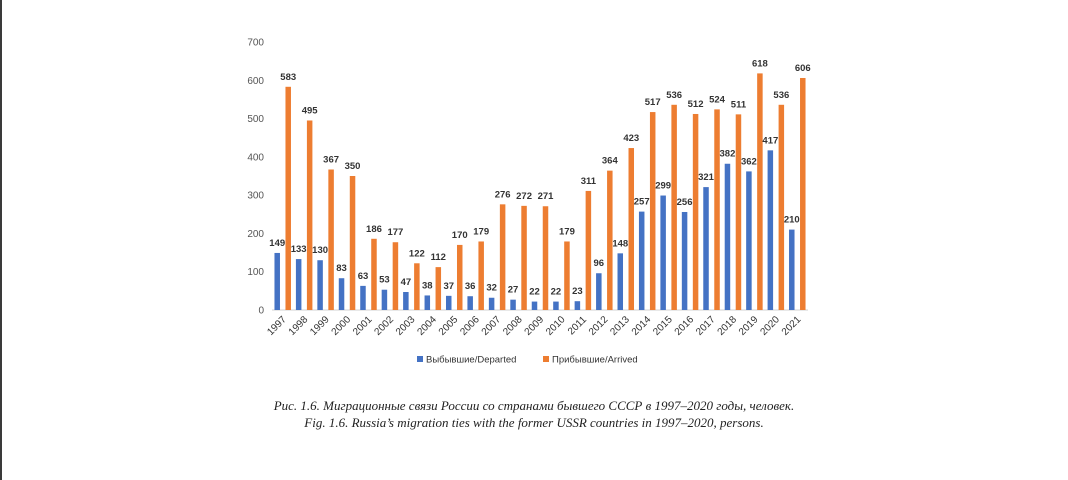  I want to click on x-tick-label: 2020, so click(770, 326).